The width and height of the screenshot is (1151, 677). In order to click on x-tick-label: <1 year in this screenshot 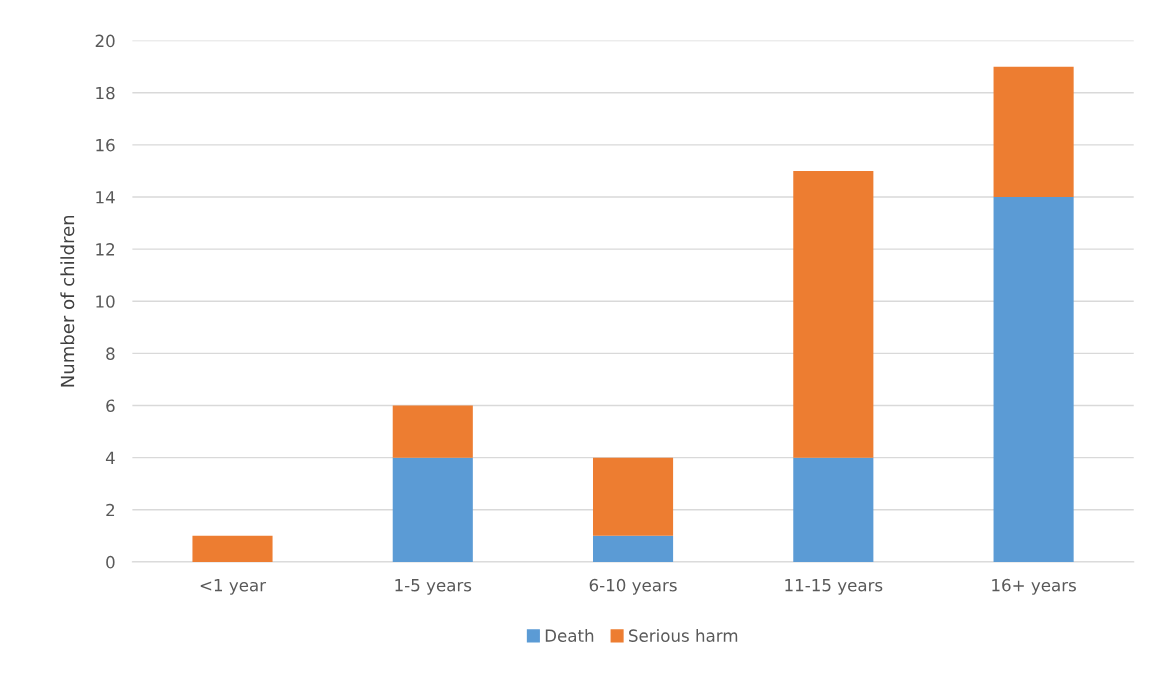, I will do `click(233, 587)`.